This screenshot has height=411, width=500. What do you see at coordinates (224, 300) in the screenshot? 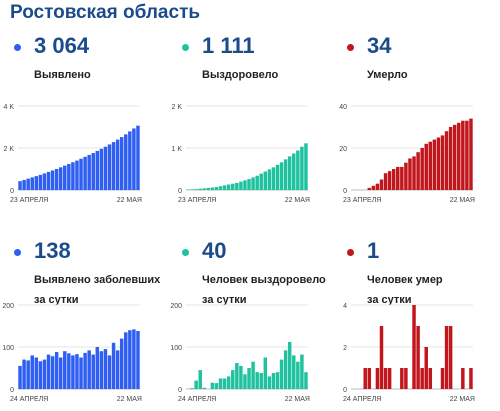
I see `stat-label-line2: за сутки` at bounding box center [224, 300].